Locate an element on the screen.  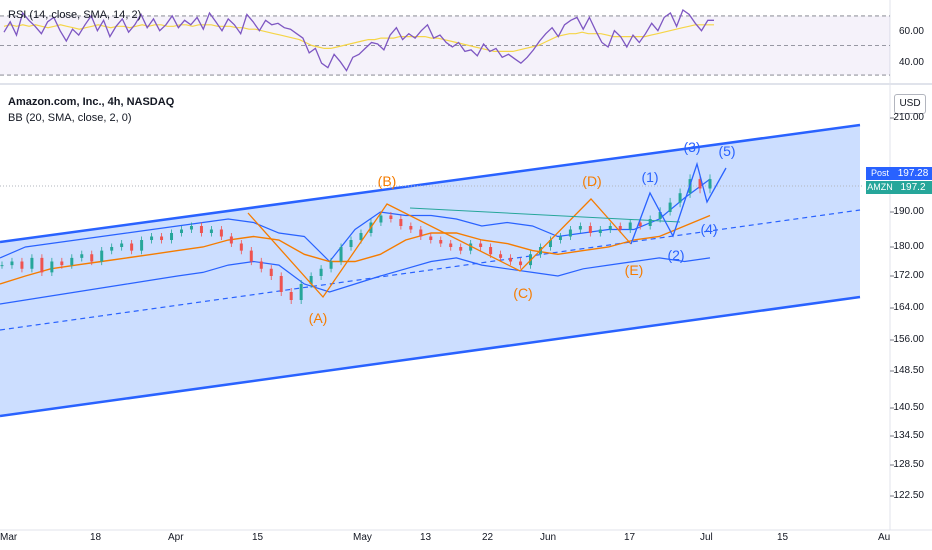
wave-abcde-path is located at coordinates (439, 248).